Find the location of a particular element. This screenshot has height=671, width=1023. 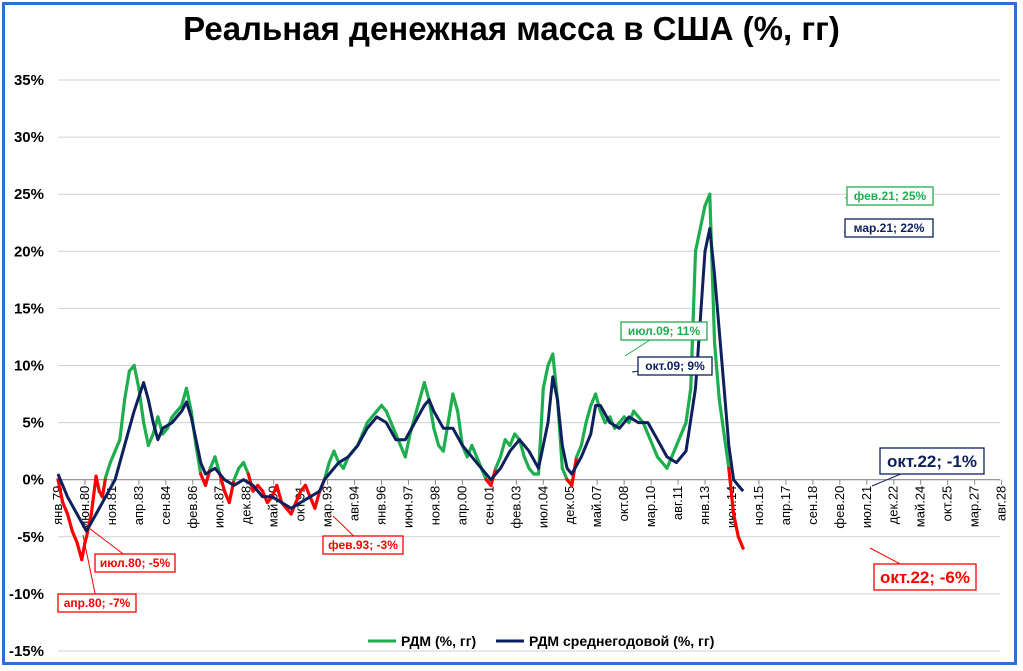

x-tick-label: апр.17 is located at coordinates (785, 506).